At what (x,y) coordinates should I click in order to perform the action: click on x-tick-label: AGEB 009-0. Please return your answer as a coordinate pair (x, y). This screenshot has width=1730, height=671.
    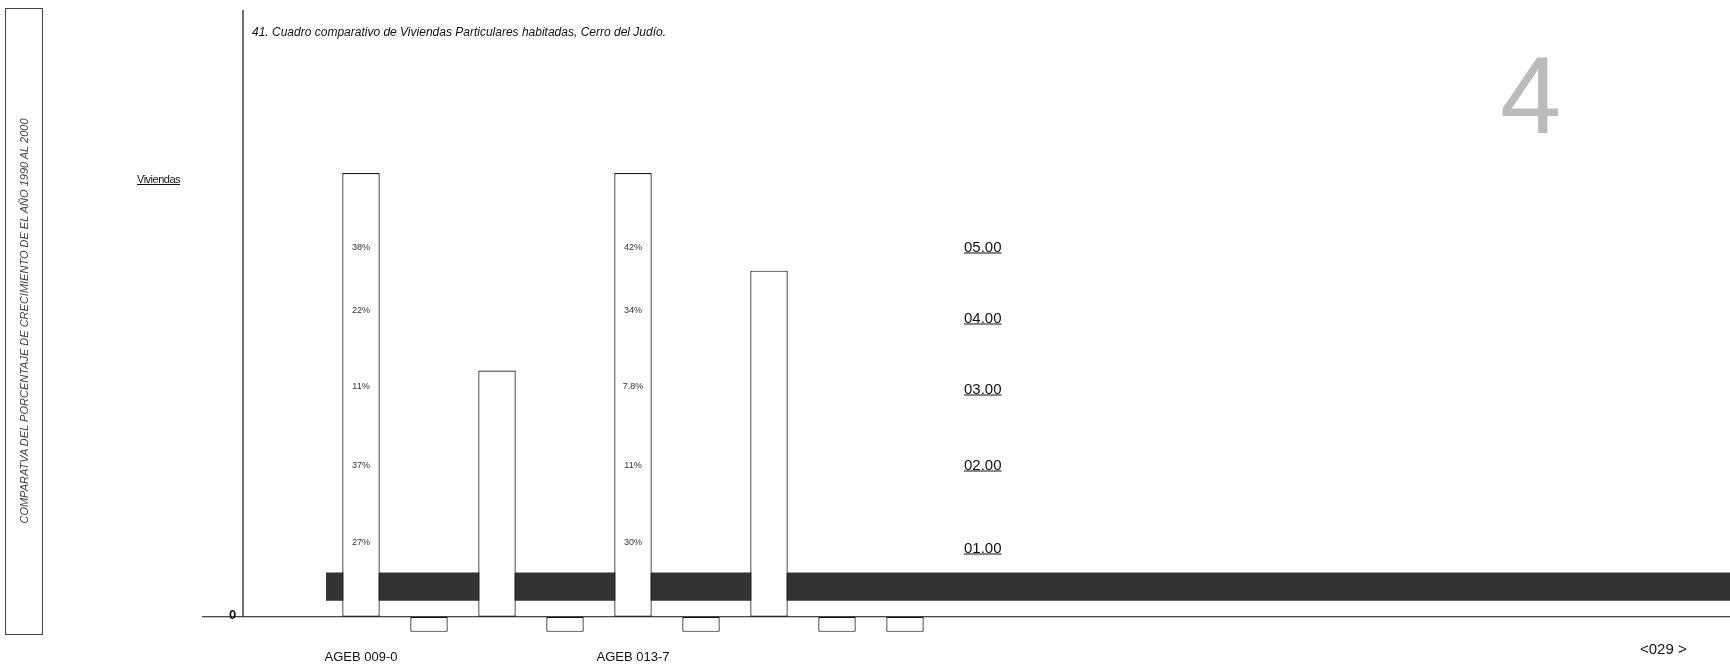
    Looking at the image, I should click on (361, 656).